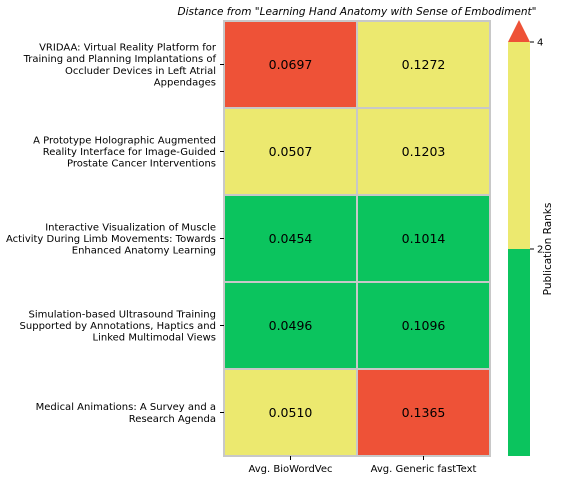 This screenshot has width=564, height=480. Describe the element at coordinates (548, 249) in the screenshot. I see `colorbar-label: Publication Ranks` at that location.